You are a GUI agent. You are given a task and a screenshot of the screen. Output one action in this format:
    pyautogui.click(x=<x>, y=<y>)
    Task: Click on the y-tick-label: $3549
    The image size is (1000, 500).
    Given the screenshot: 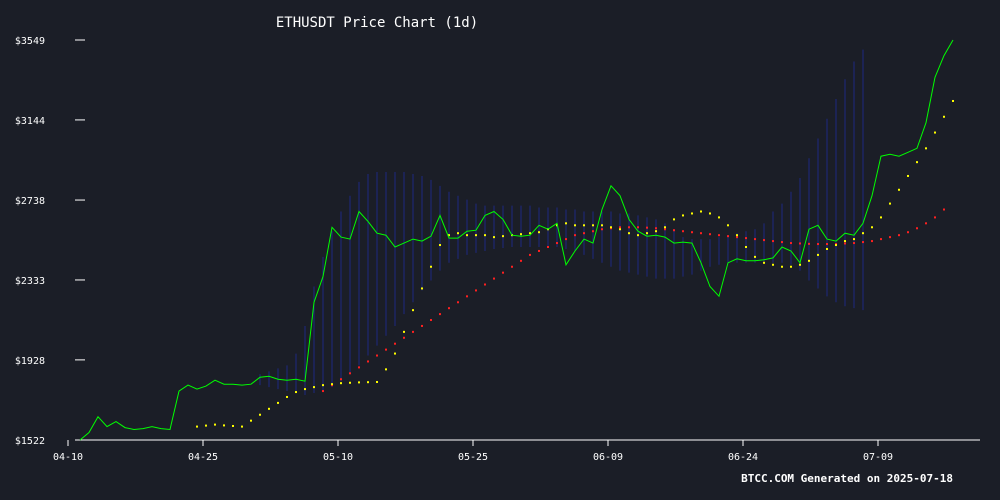 What is the action you would take?
    pyautogui.click(x=30, y=41)
    